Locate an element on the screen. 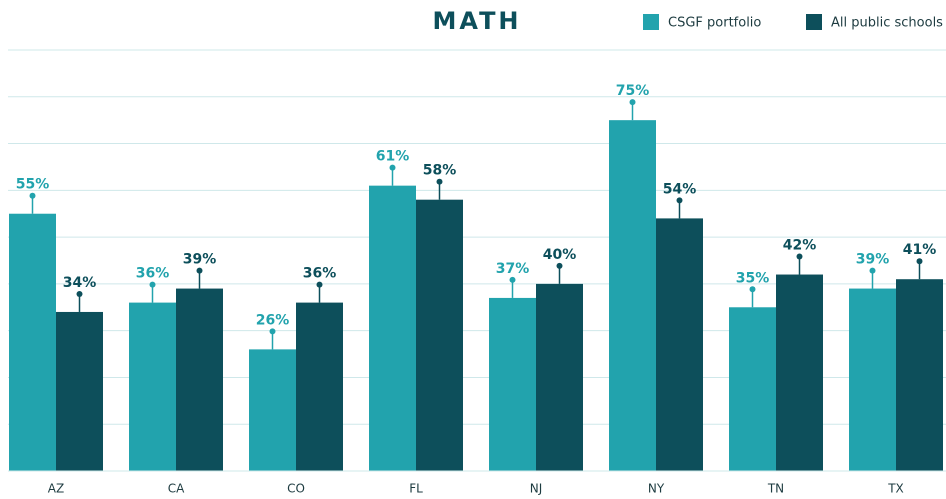 The height and width of the screenshot is (499, 946). value-label: 42% is located at coordinates (800, 246).